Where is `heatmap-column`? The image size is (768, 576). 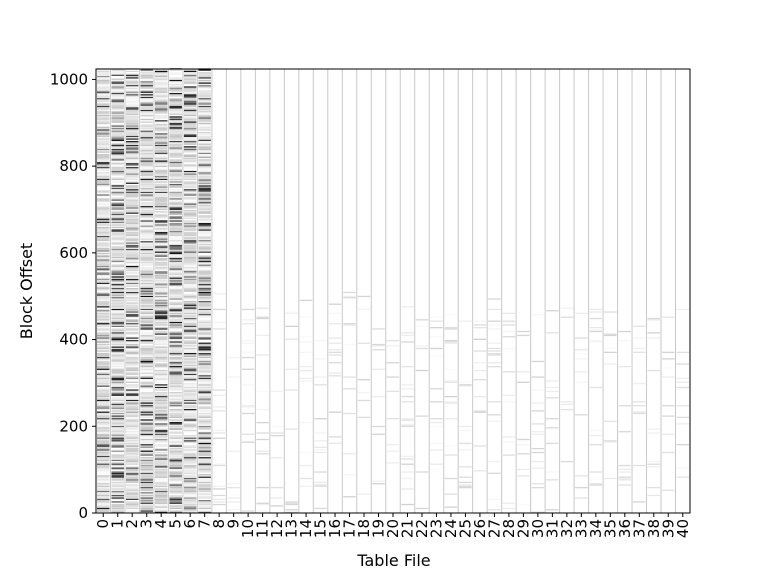 heatmap-column is located at coordinates (117, 290).